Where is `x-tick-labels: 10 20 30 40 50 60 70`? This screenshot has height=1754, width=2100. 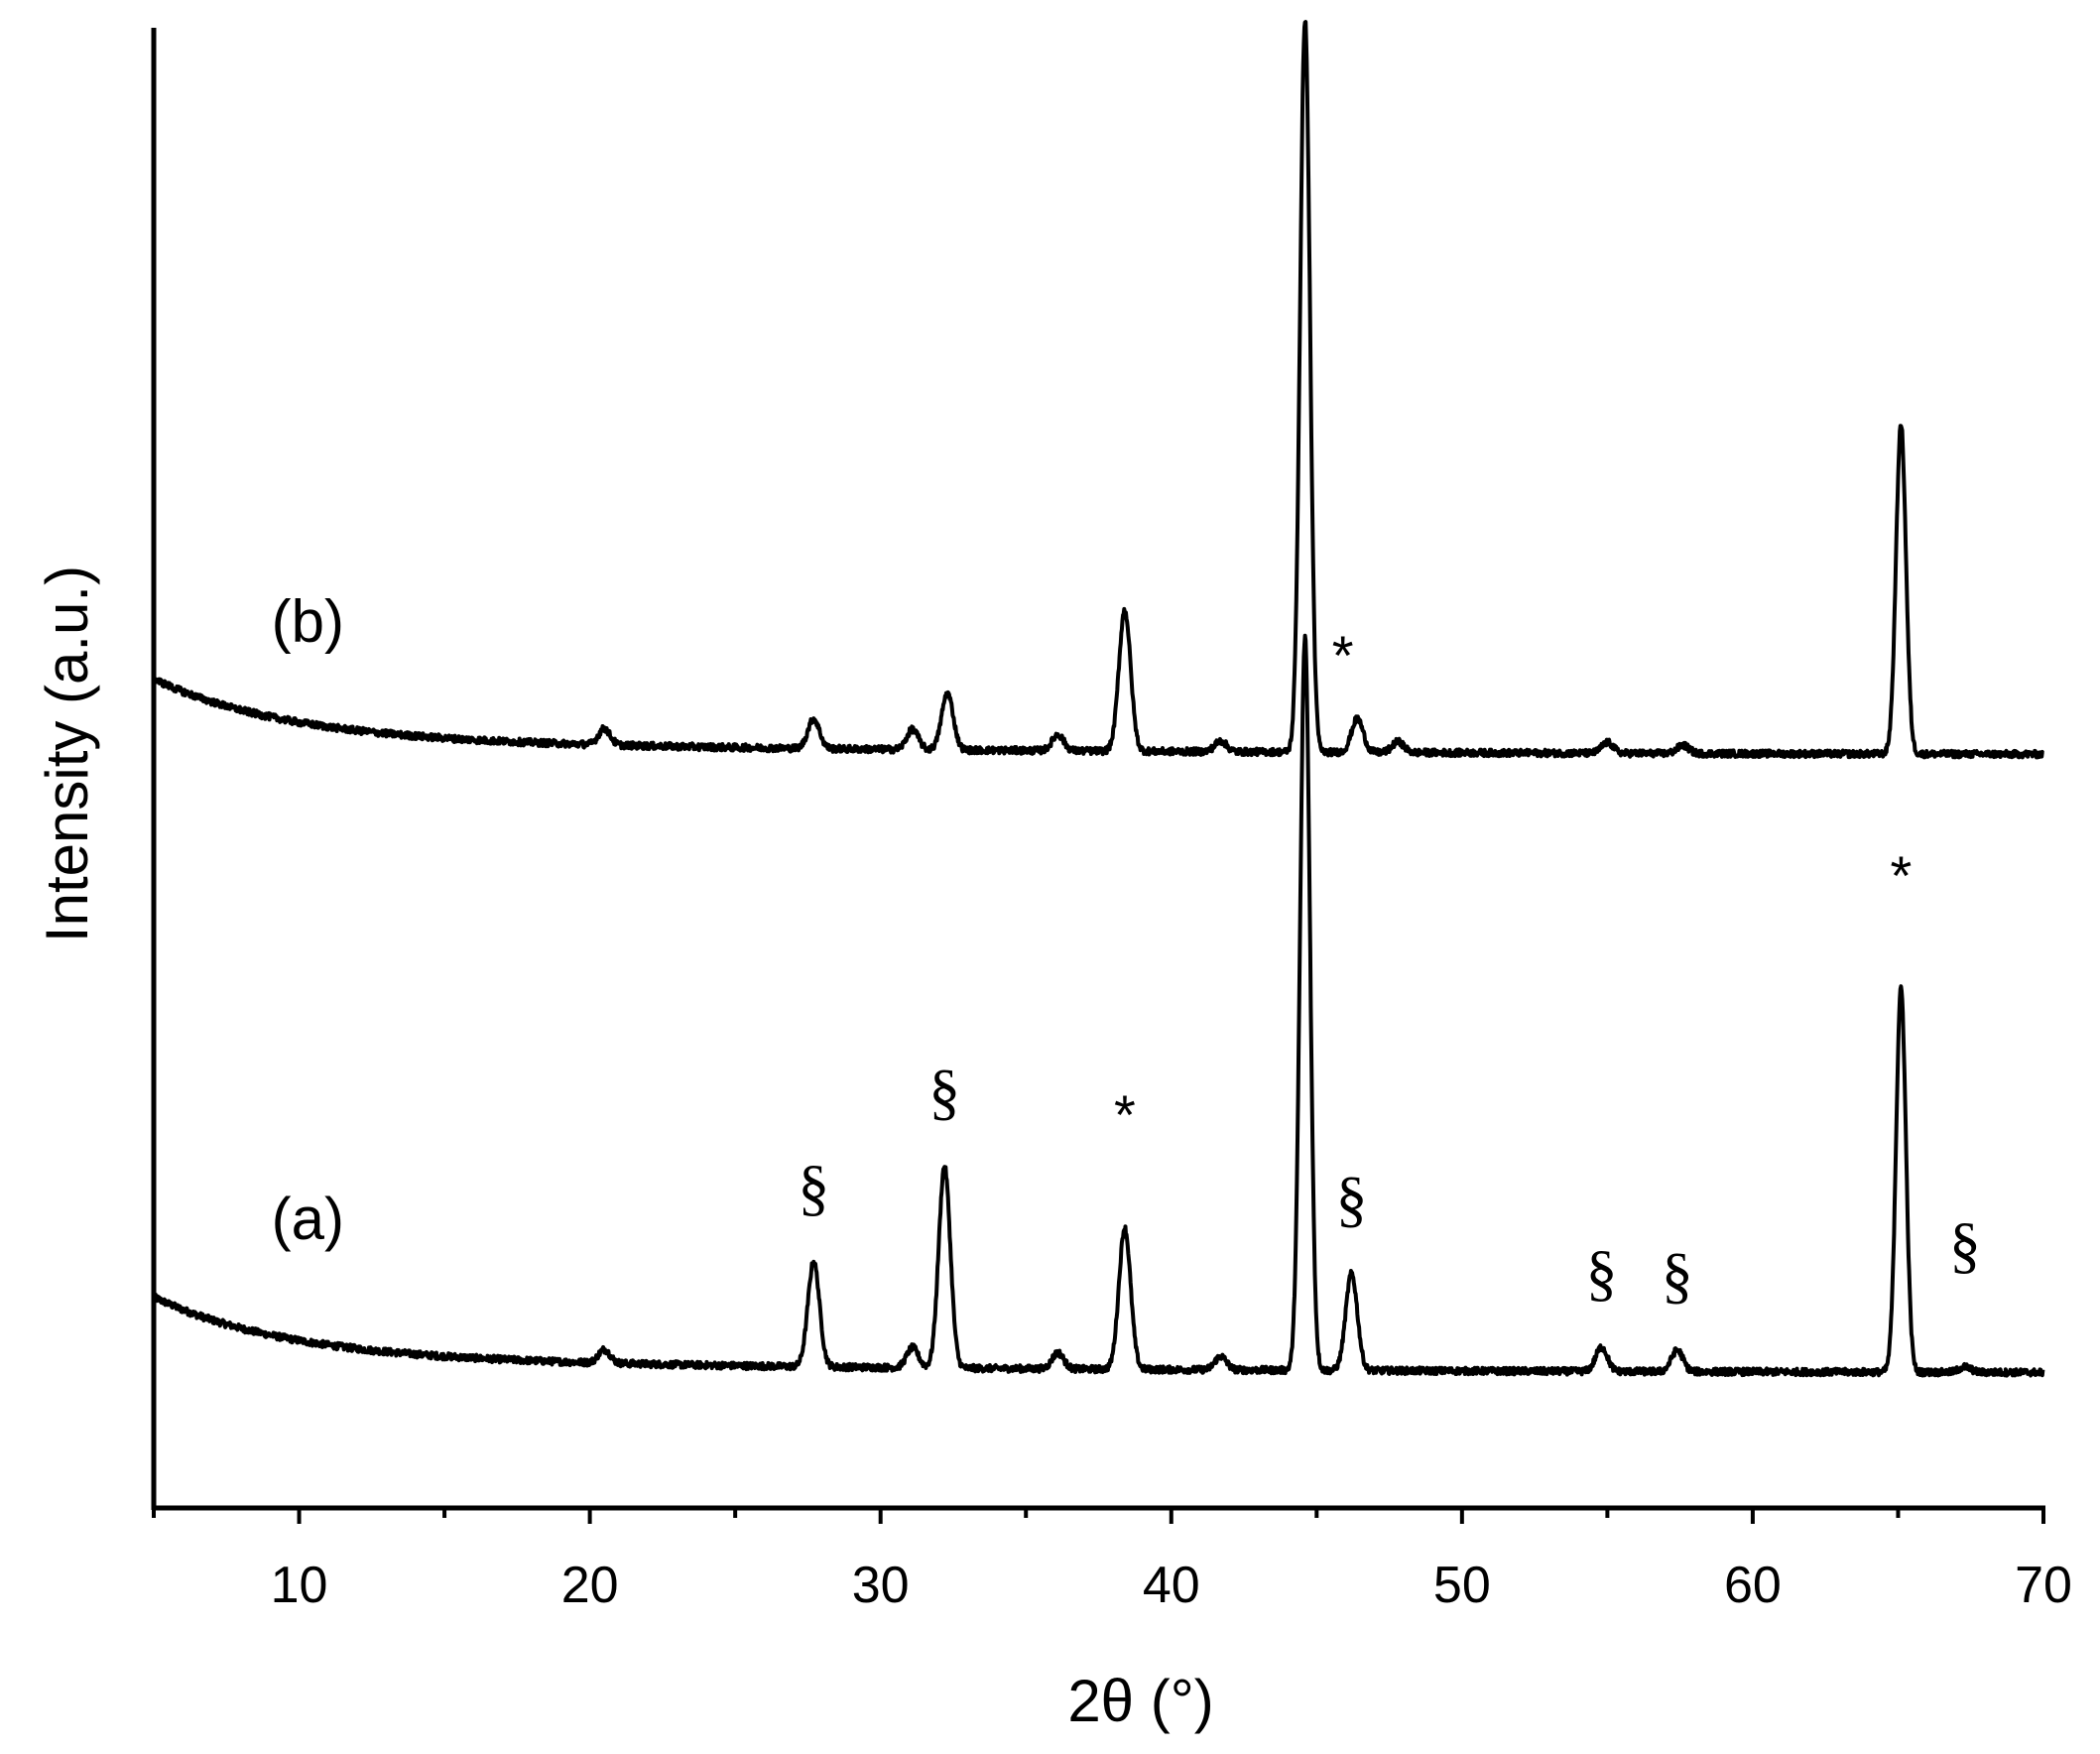
x-tick-labels: 10 20 30 40 50 60 70 is located at coordinates (1171, 1585).